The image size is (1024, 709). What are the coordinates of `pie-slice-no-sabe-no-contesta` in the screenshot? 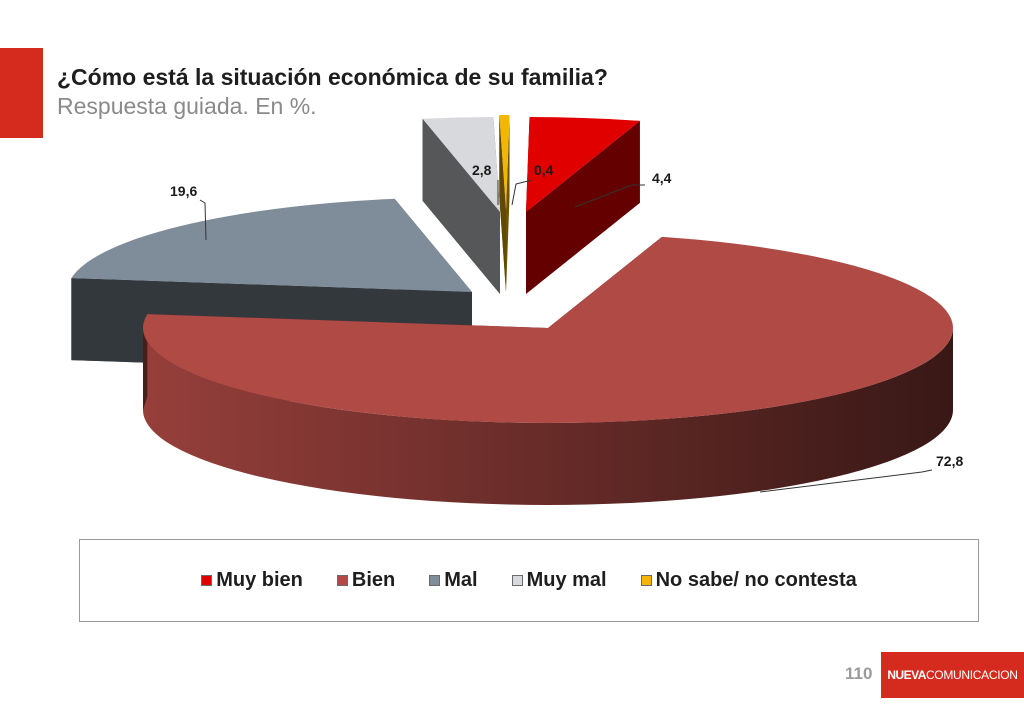 It's located at (504, 203).